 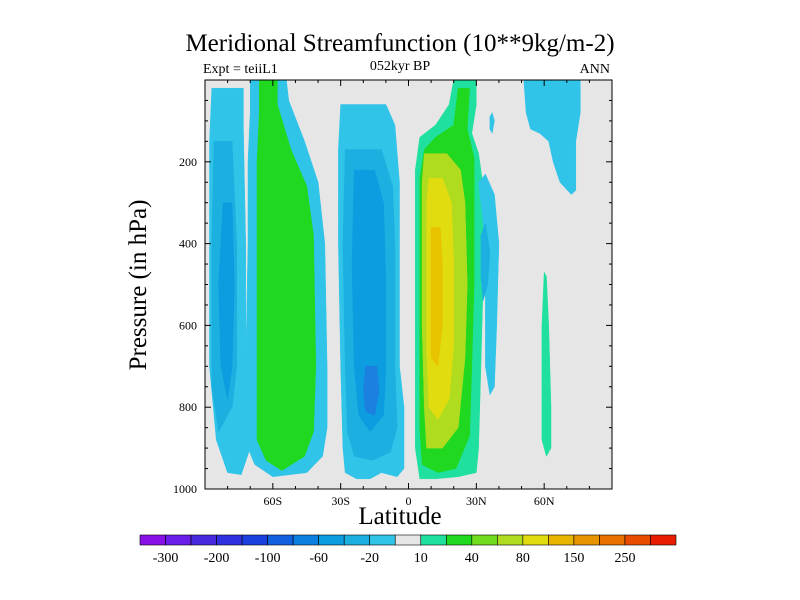 I want to click on x-tick-label: 30S, so click(x=340, y=501).